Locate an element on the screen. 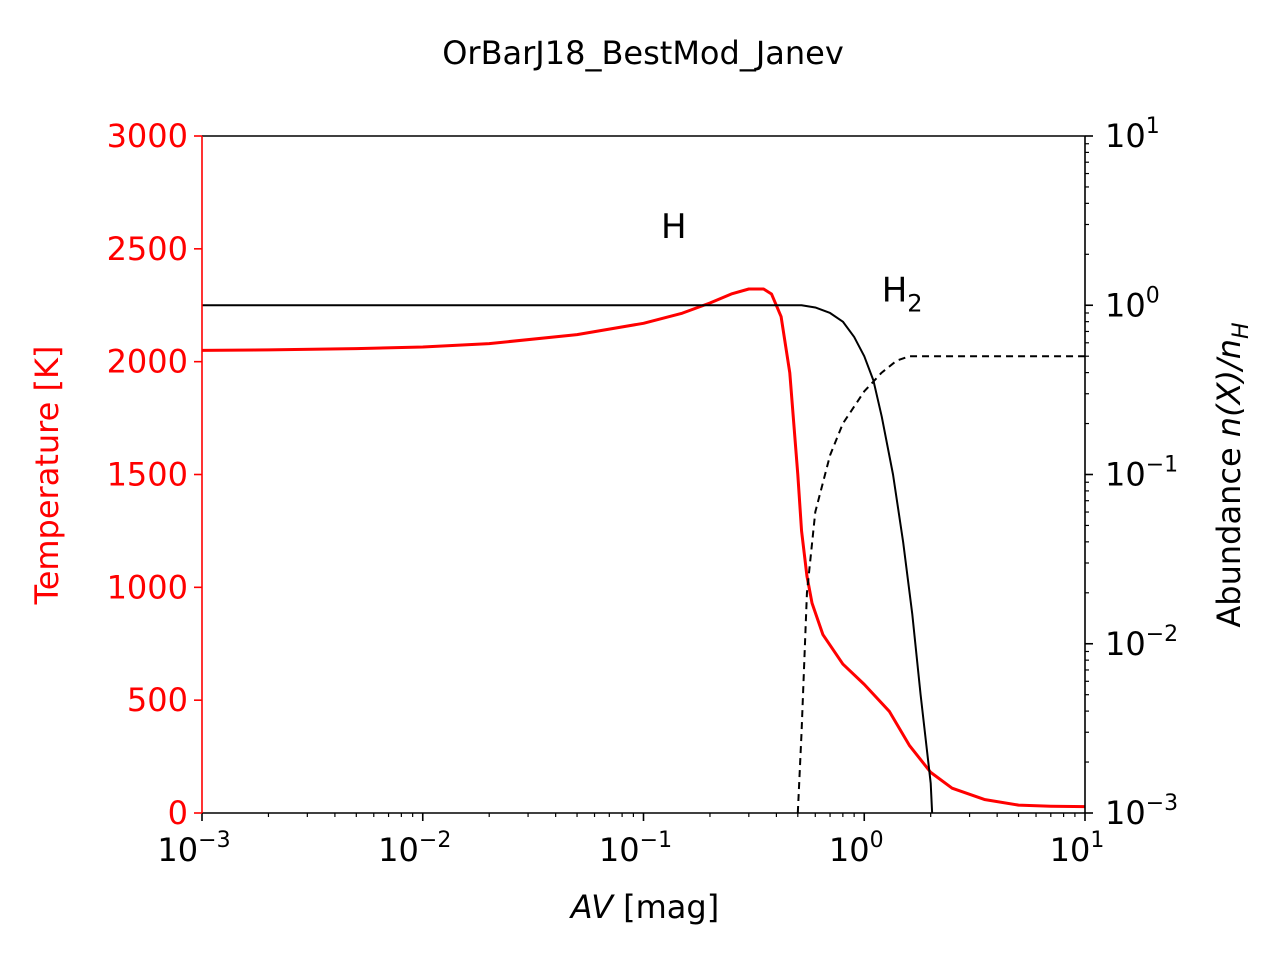  y-right-tick-label: 10⁻¹ is located at coordinates (1141, 473).